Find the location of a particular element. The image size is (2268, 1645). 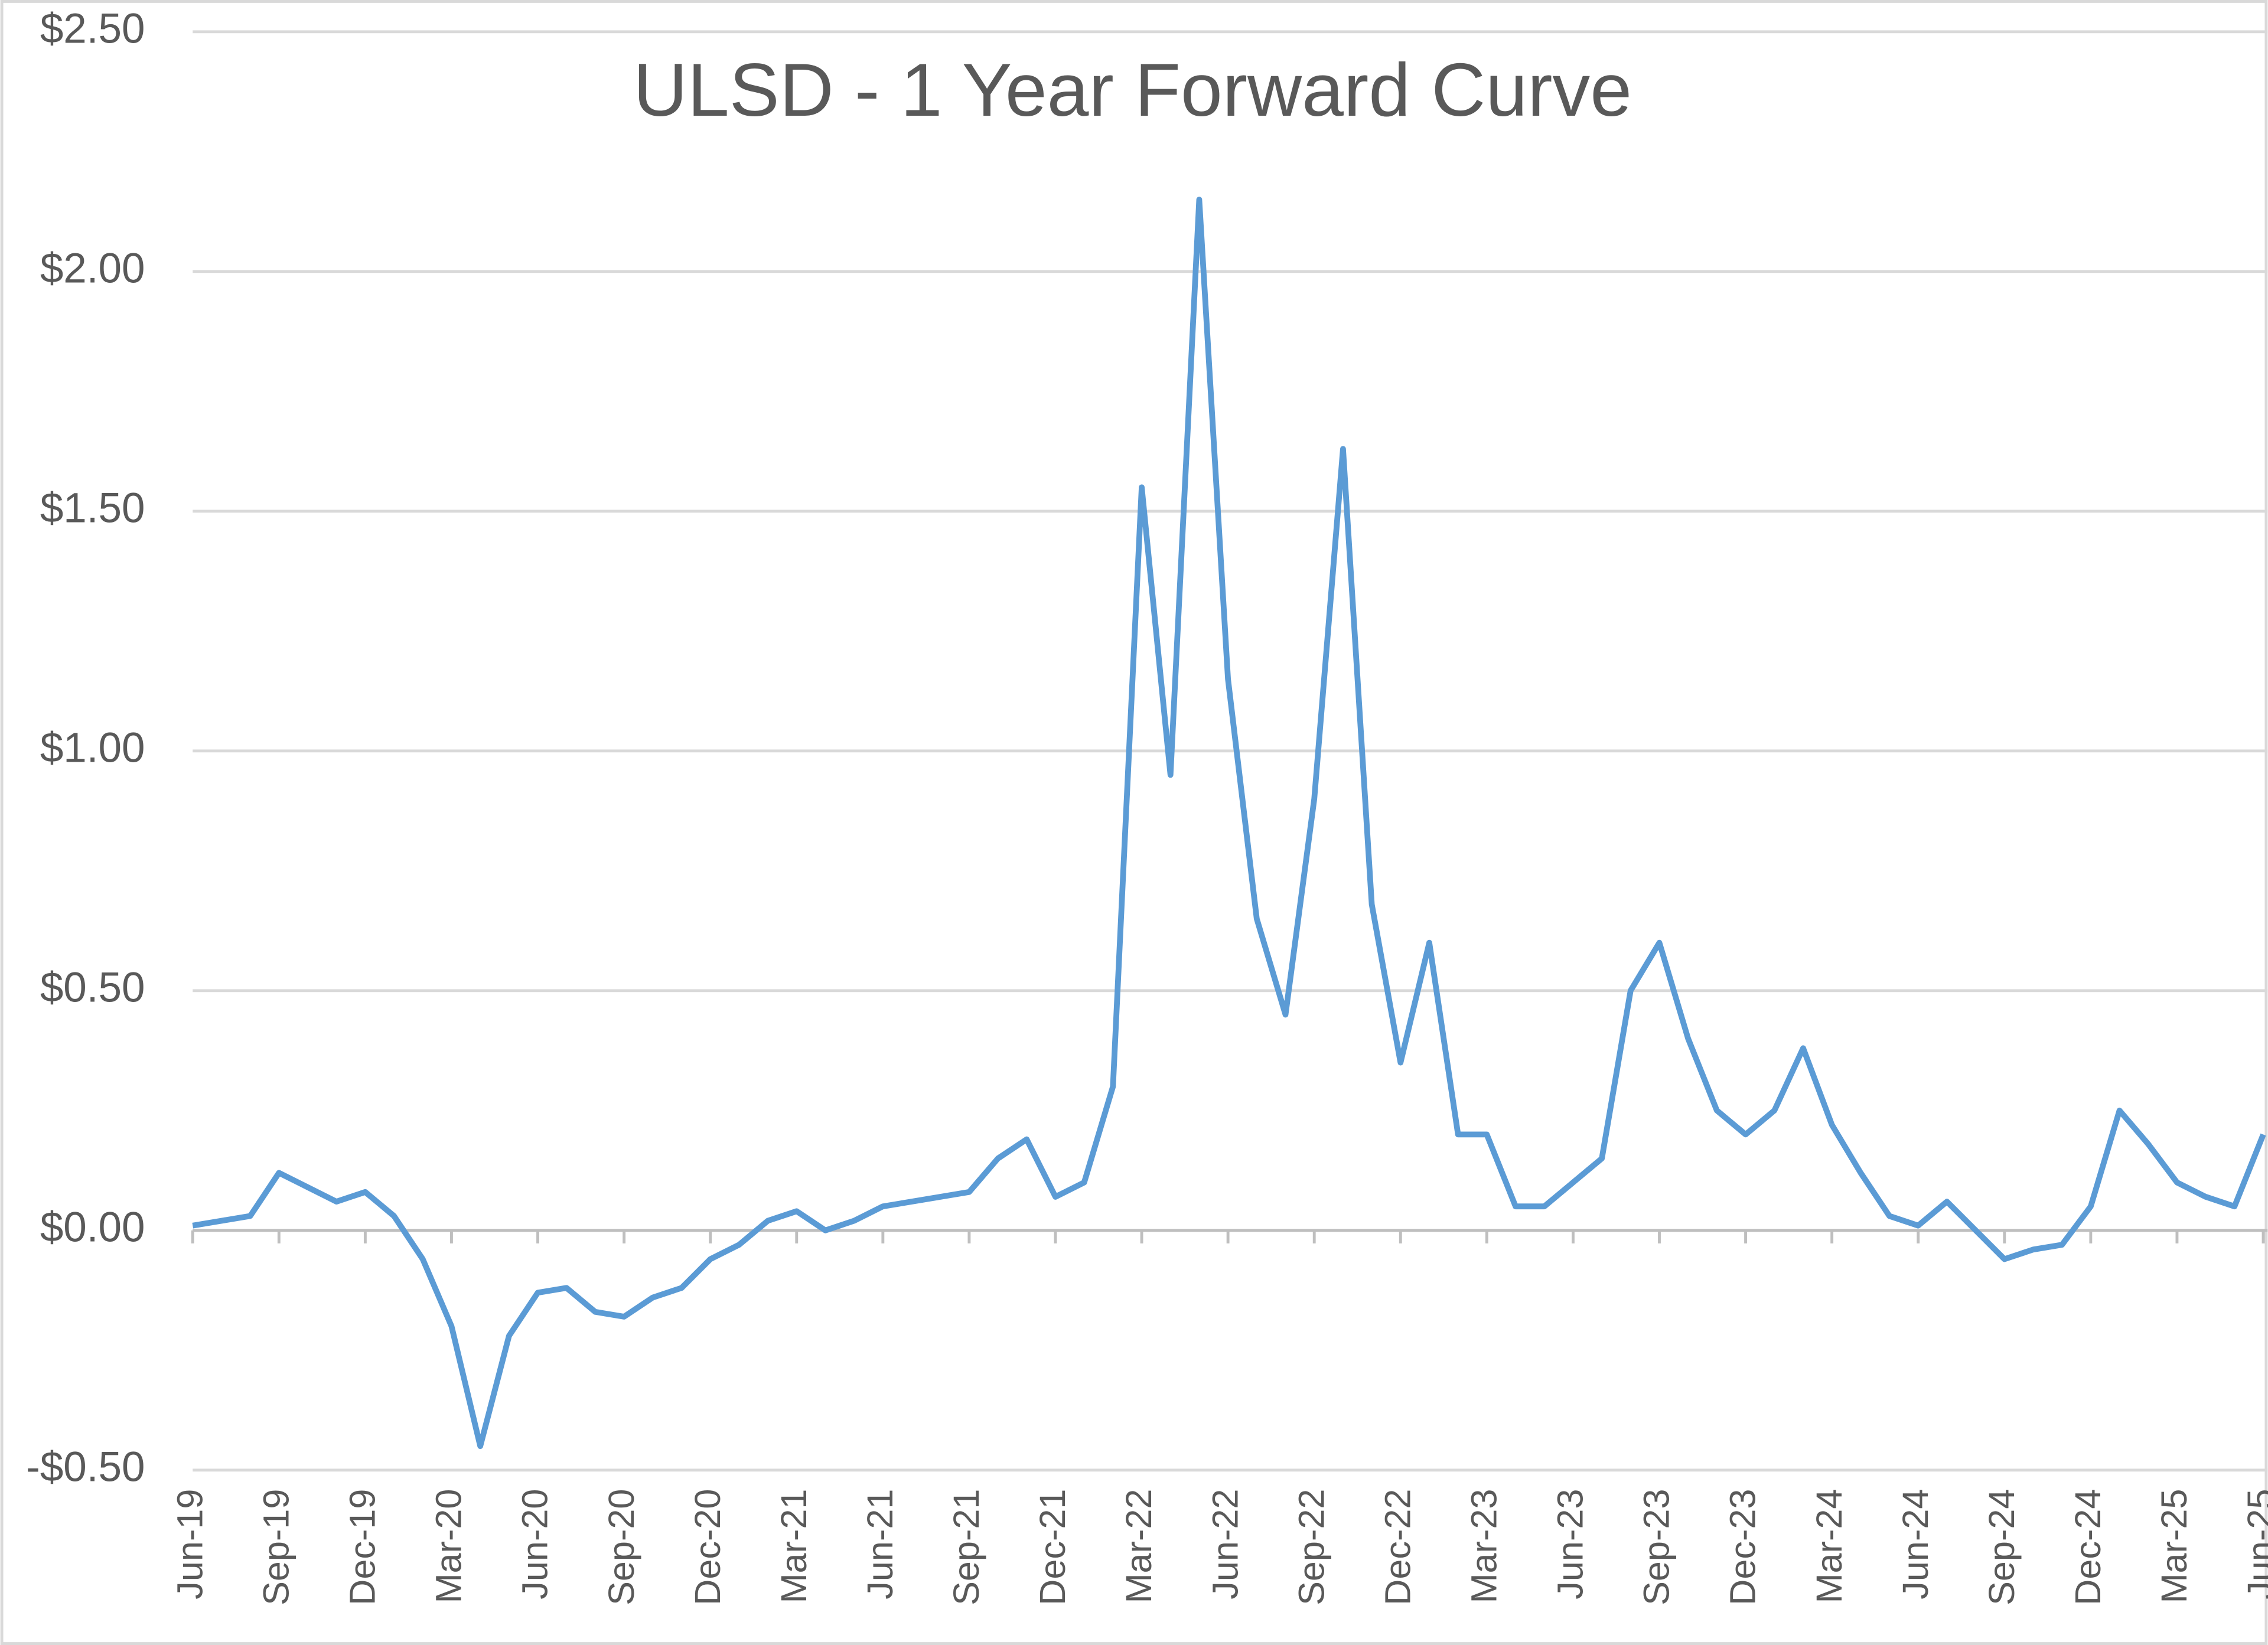

x-tick-label: Sep-19 is located at coordinates (276, 1547).